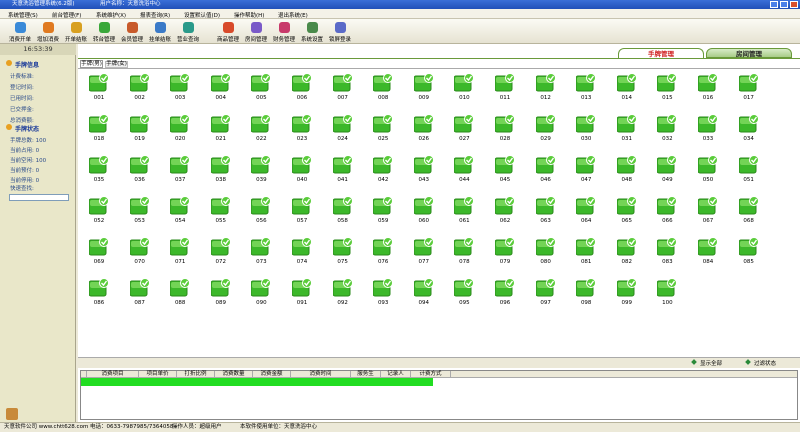 Image resolution: width=800 pixels, height=432 pixels. What do you see at coordinates (384, 293) in the screenshot?
I see `plate: 093` at bounding box center [384, 293].